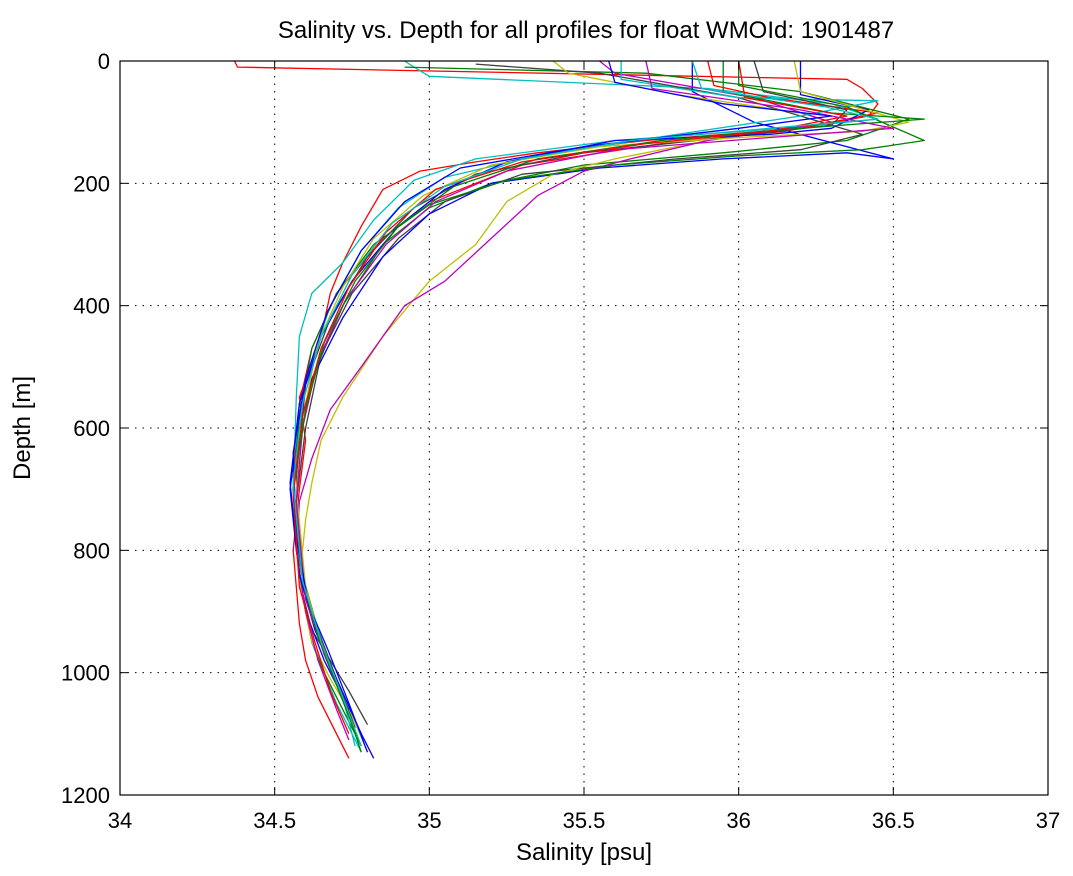 The image size is (1073, 876). What do you see at coordinates (91, 550) in the screenshot?
I see `y-tick-label: 800` at bounding box center [91, 550].